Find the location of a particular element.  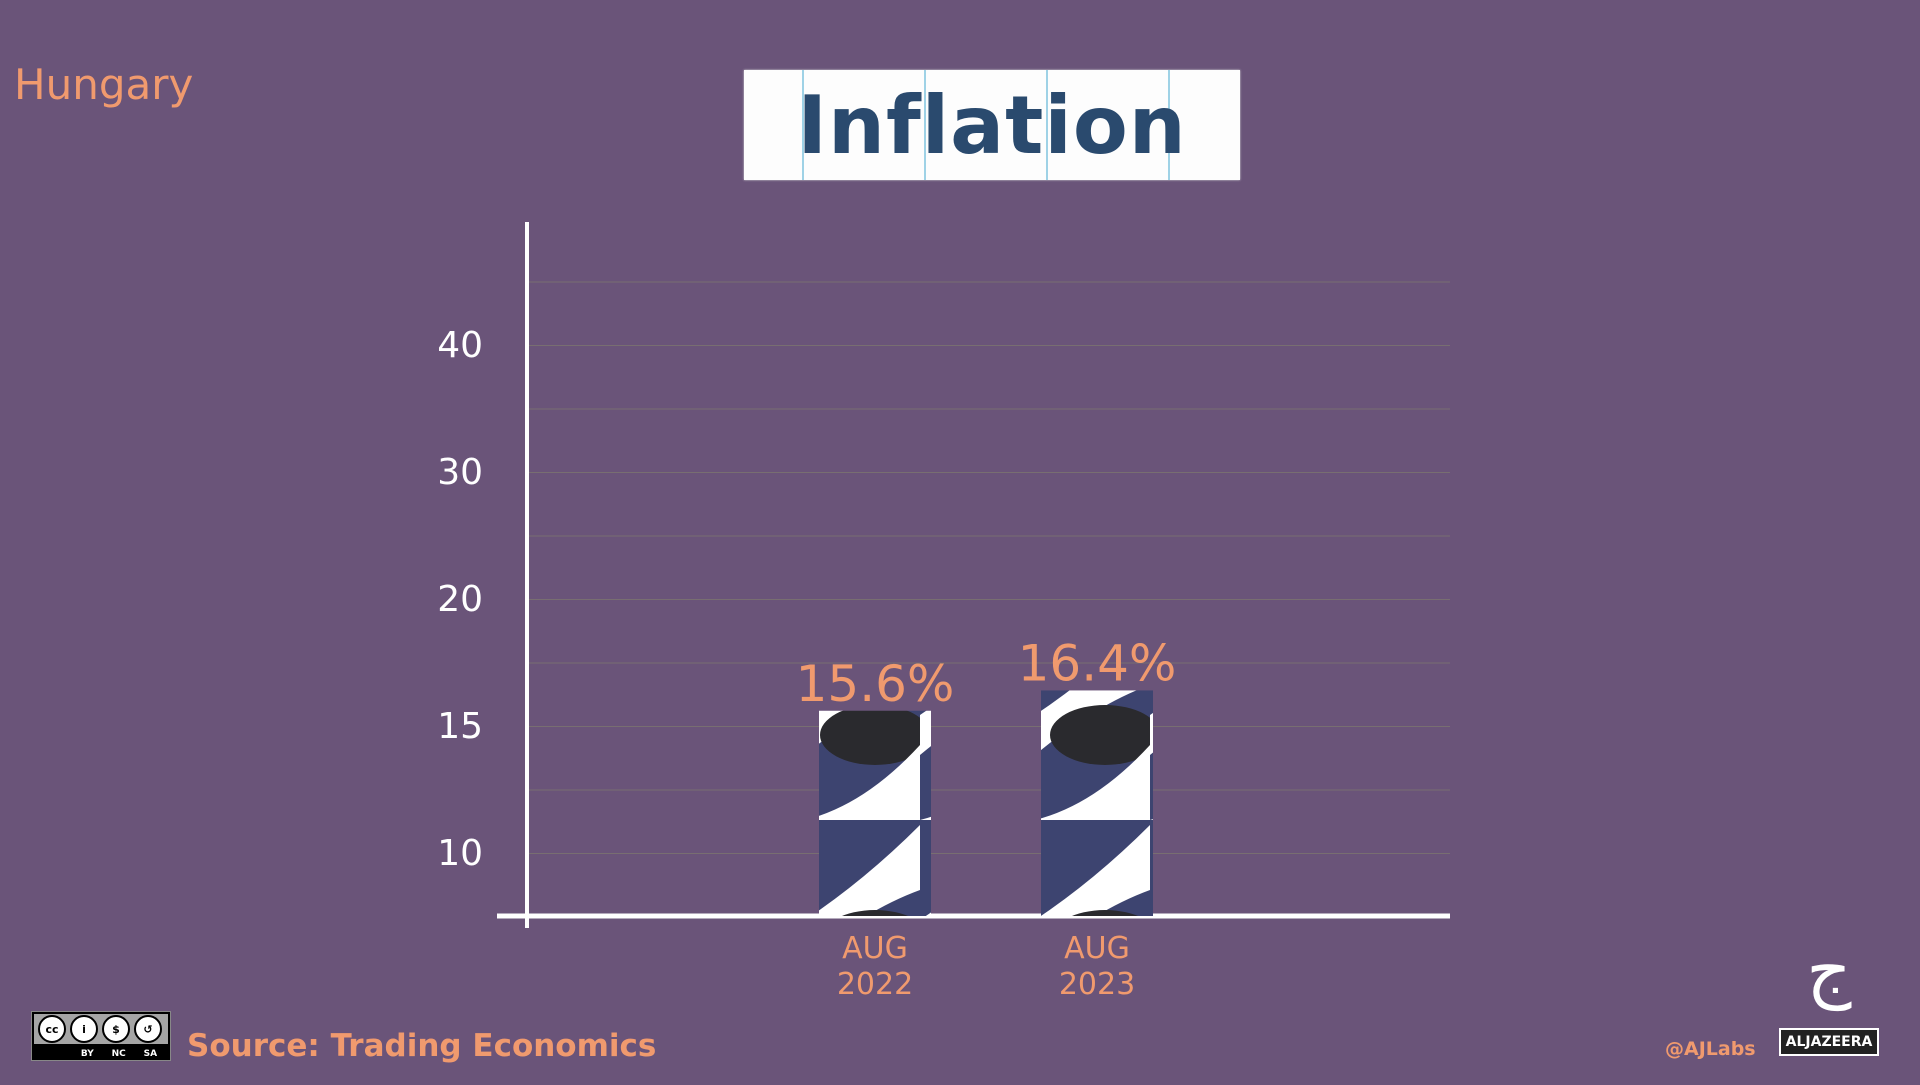

aljazeera-wordmark: ALJAZEERA is located at coordinates (1829, 1042).